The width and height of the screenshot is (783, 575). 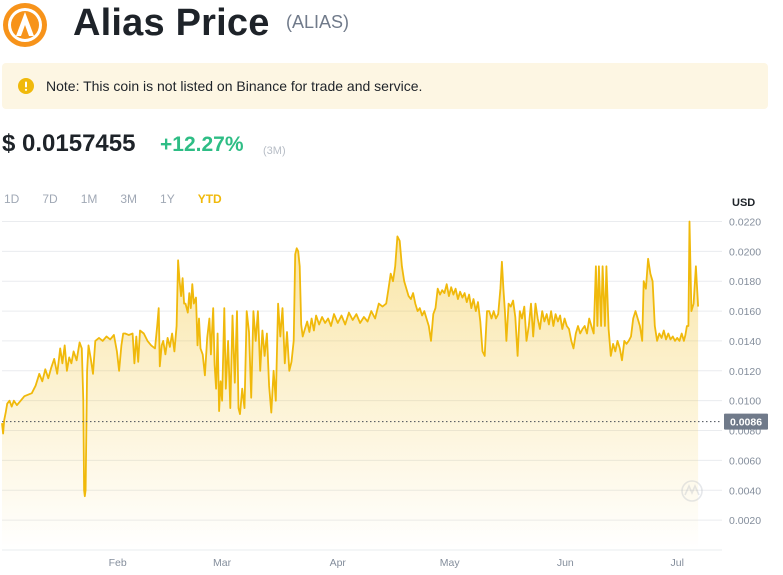 I want to click on x-tick-label: Feb, so click(x=118, y=563).